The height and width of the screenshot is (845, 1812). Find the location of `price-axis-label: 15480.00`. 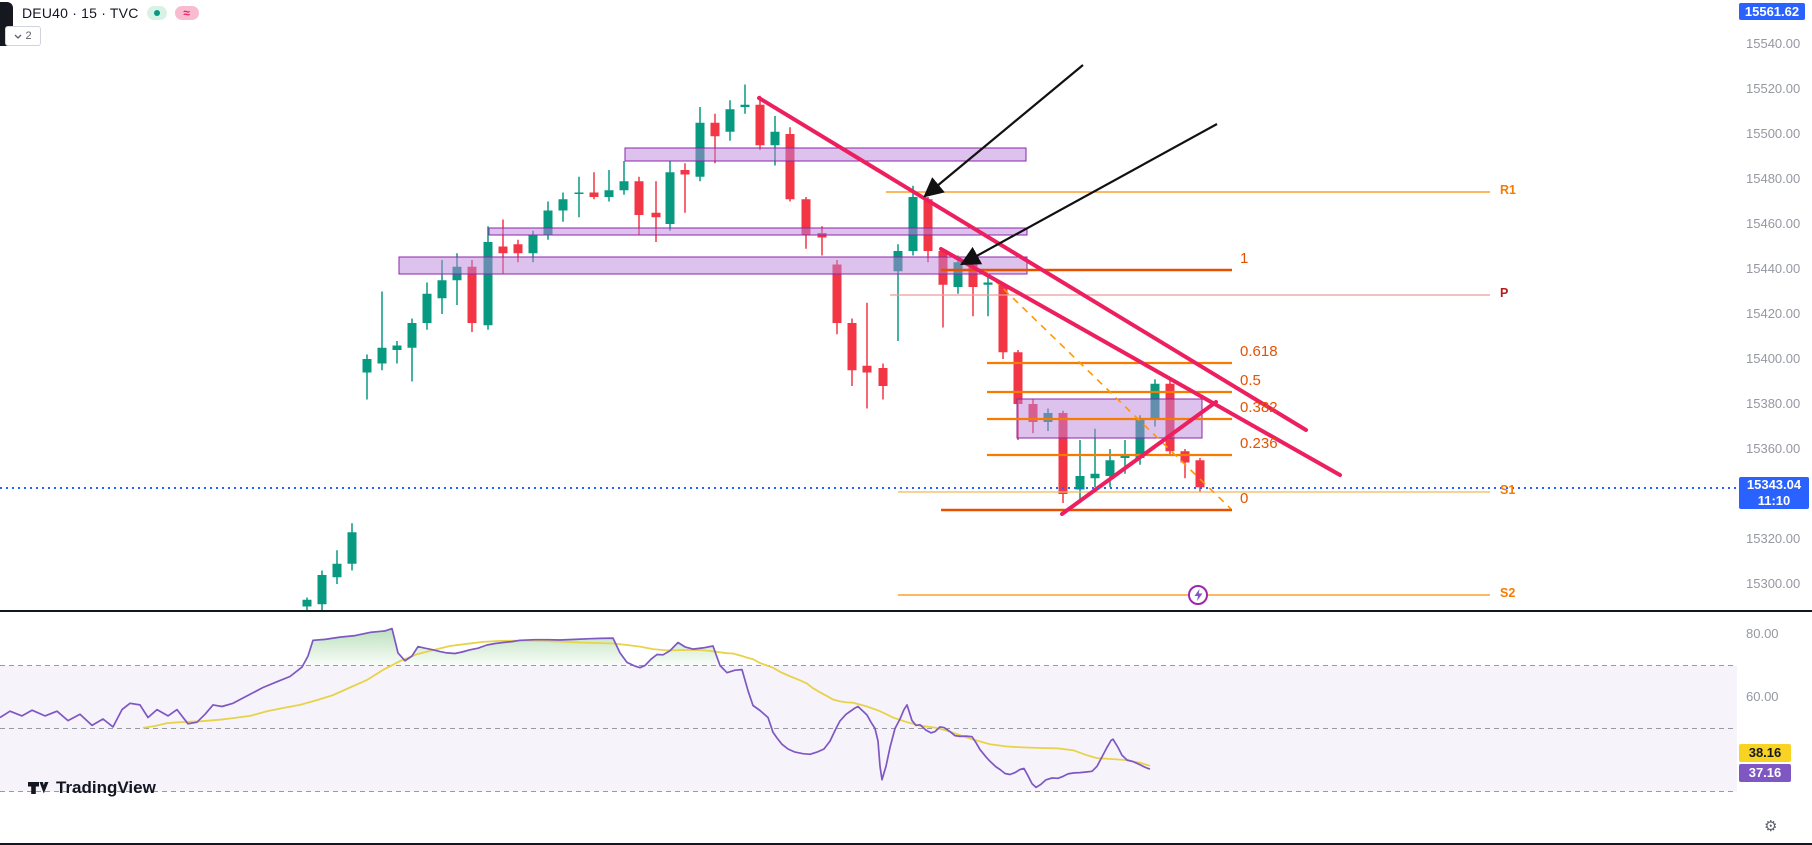

price-axis-label: 15480.00 is located at coordinates (1773, 178).